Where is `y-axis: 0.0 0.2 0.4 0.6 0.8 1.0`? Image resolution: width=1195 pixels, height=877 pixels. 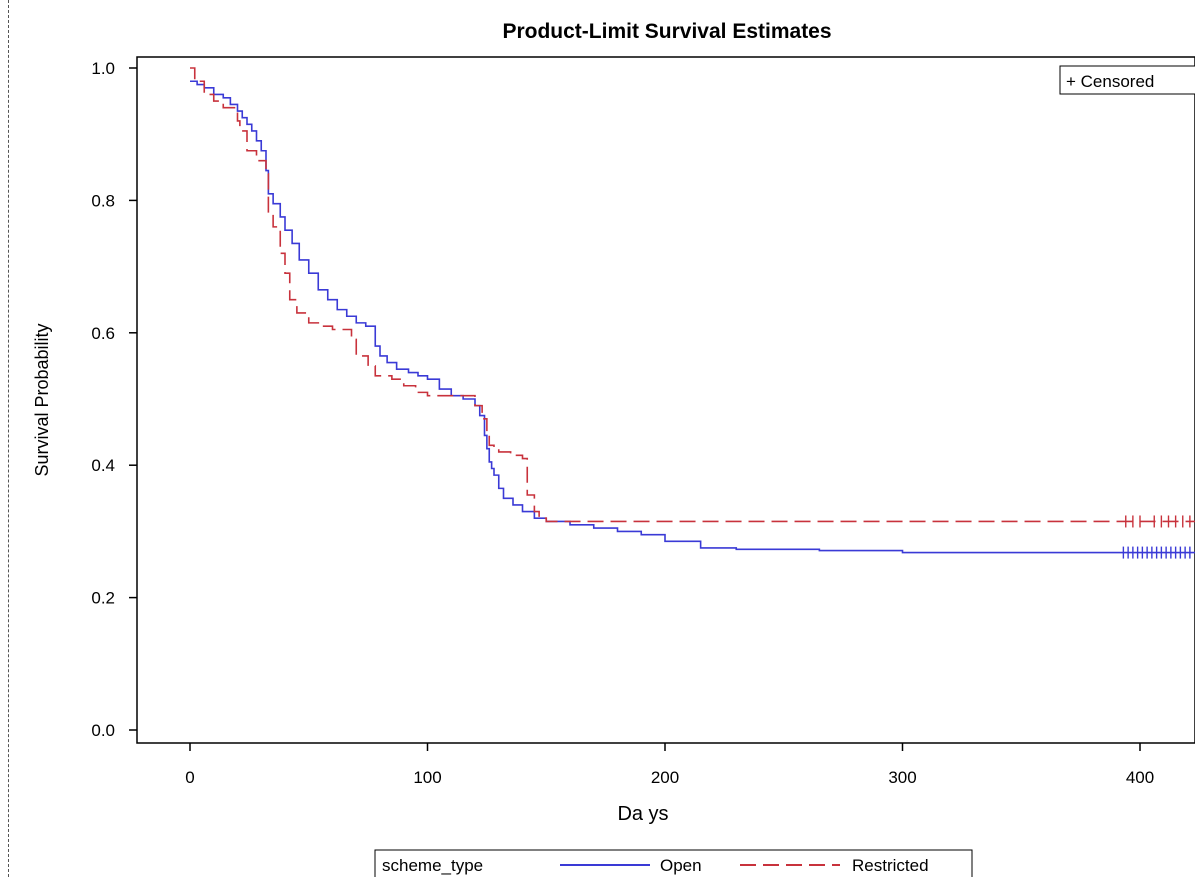
y-axis: 0.0 0.2 0.4 0.6 0.8 1.0 is located at coordinates (114, 399).